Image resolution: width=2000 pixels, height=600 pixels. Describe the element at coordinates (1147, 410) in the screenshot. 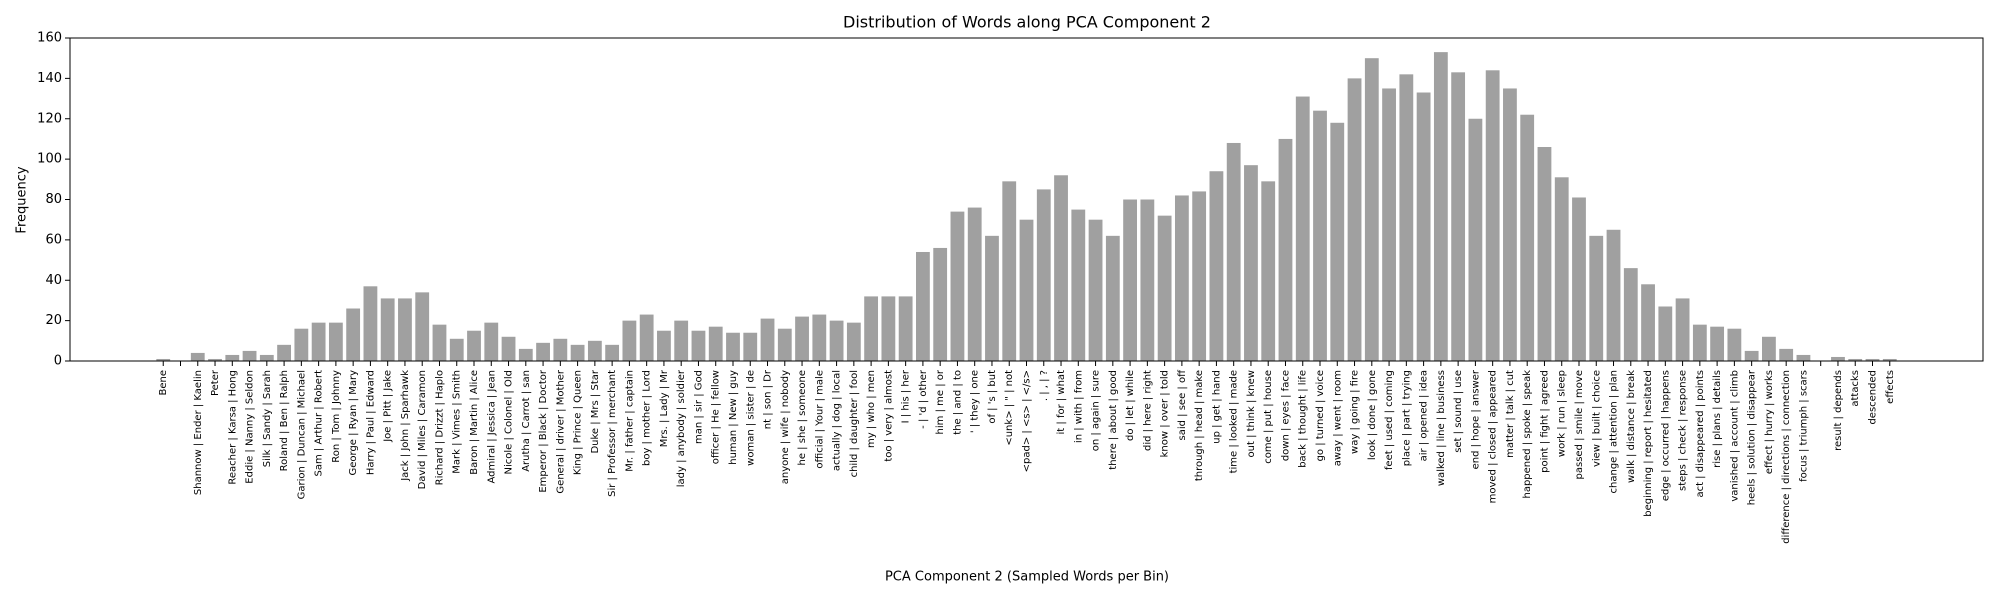

I see `x-tick-label: did | here | right` at that location.